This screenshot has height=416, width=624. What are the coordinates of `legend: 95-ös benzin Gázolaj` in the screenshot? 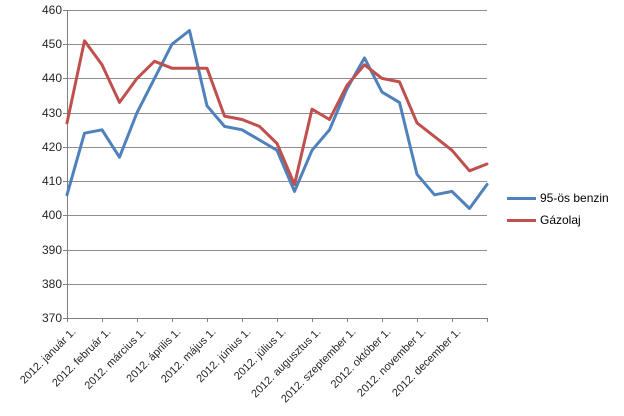 It's located at (558, 209).